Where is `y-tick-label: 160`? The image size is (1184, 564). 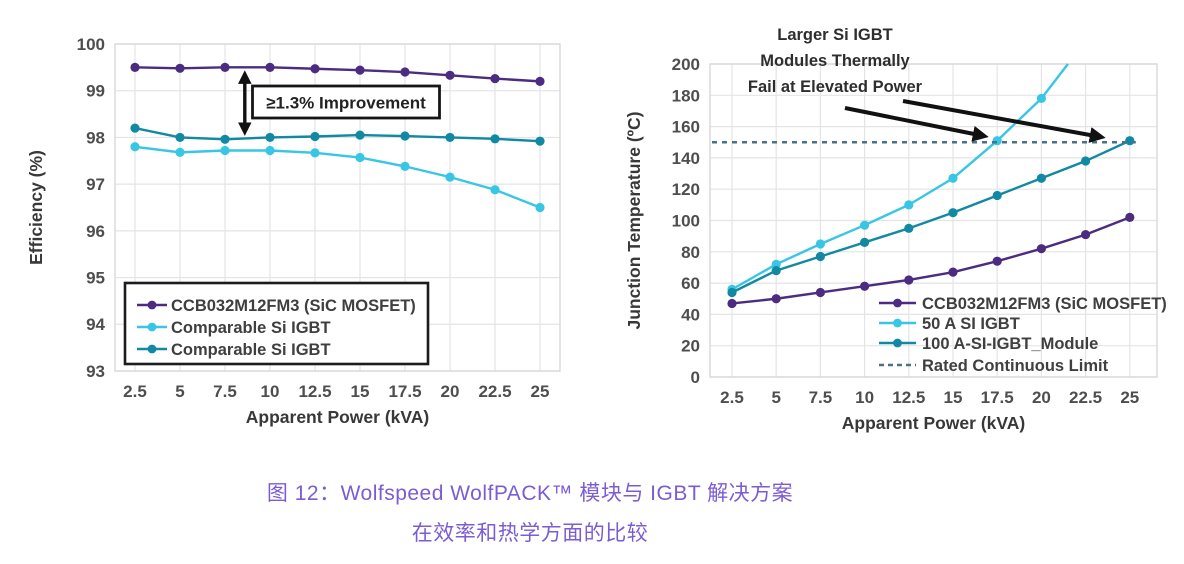
y-tick-label: 160 is located at coordinates (686, 127).